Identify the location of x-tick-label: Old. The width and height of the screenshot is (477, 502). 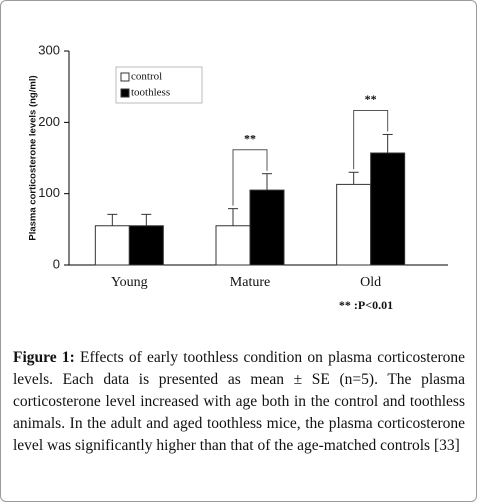
(370, 282).